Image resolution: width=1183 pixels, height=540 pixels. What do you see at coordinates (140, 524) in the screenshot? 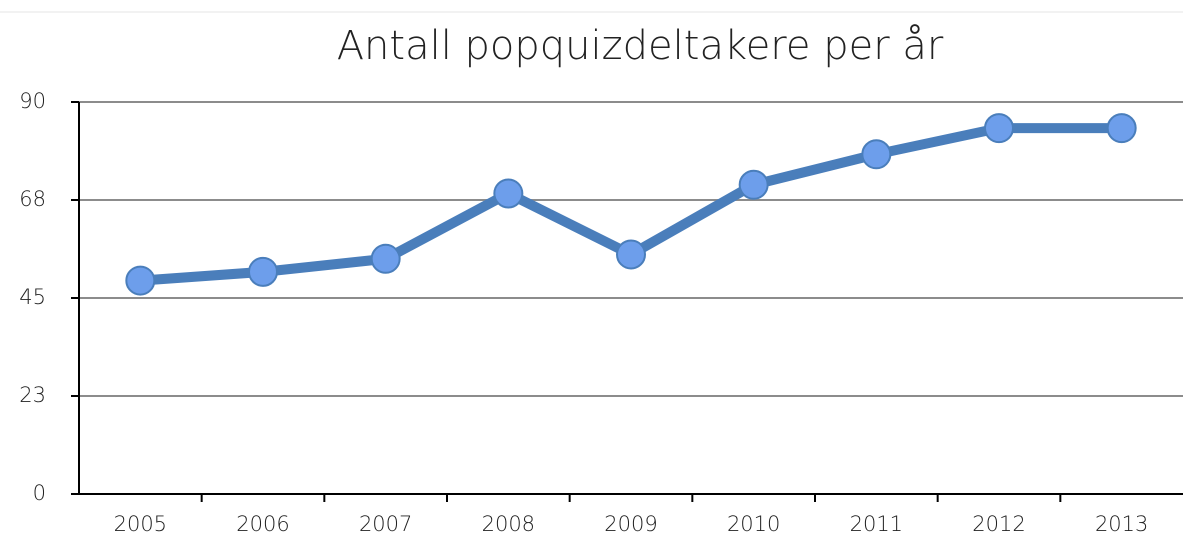
I see `x-tick-label: 2005` at bounding box center [140, 524].